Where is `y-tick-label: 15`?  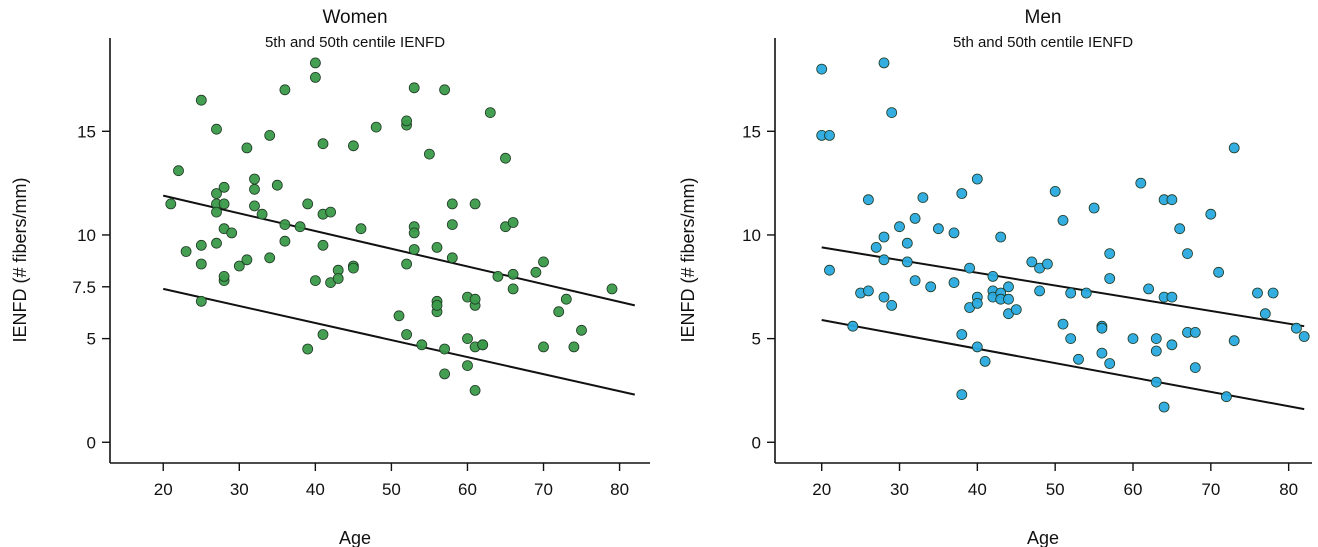 y-tick-label: 15 is located at coordinates (86, 131).